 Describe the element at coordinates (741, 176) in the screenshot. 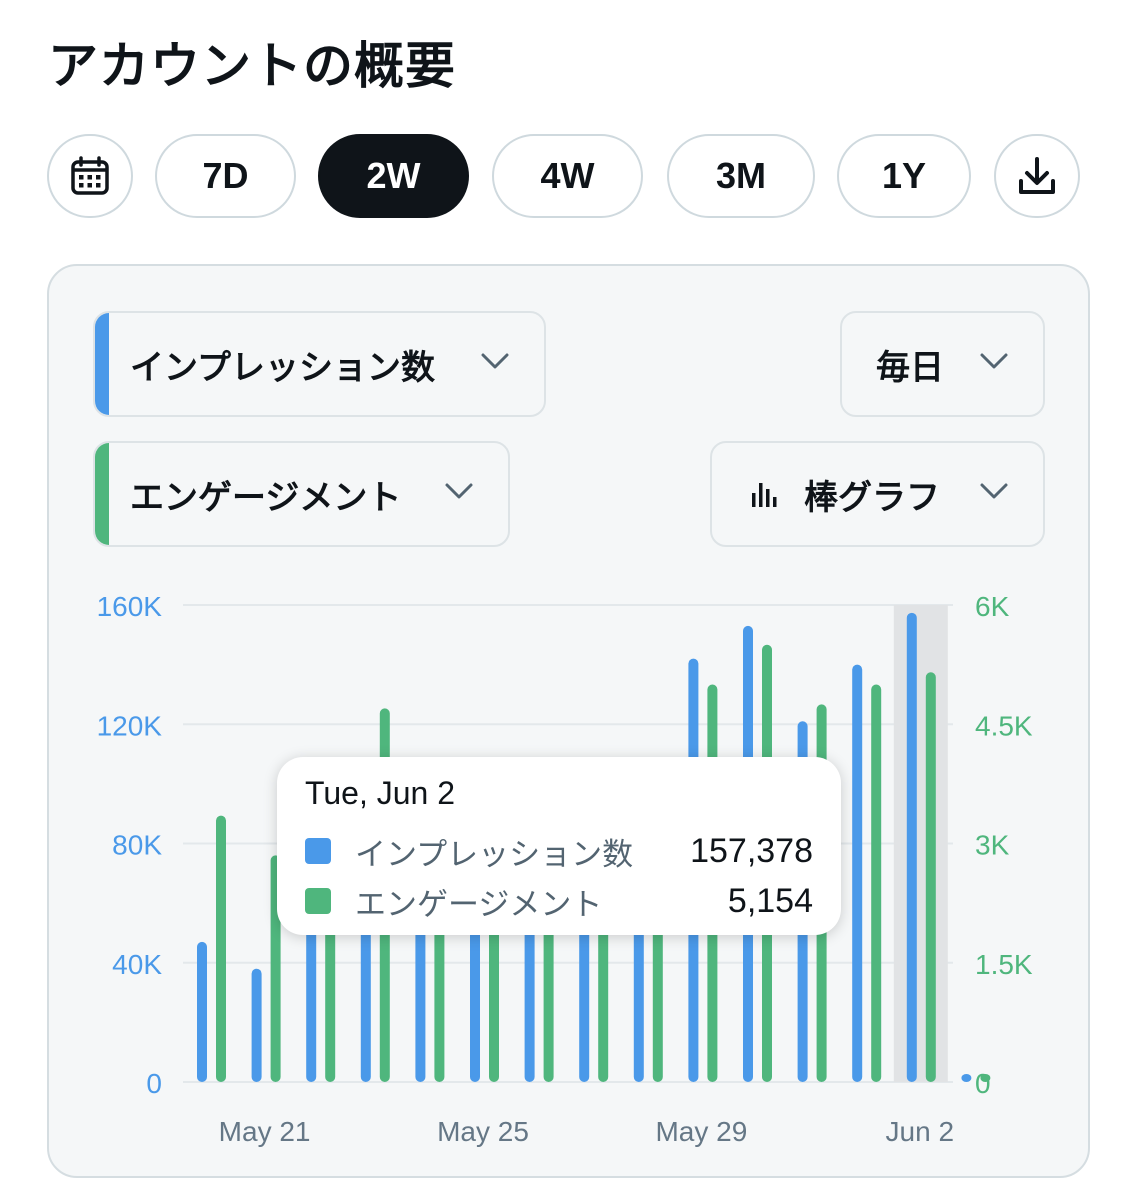

I see `range-3m-button: 3M` at that location.